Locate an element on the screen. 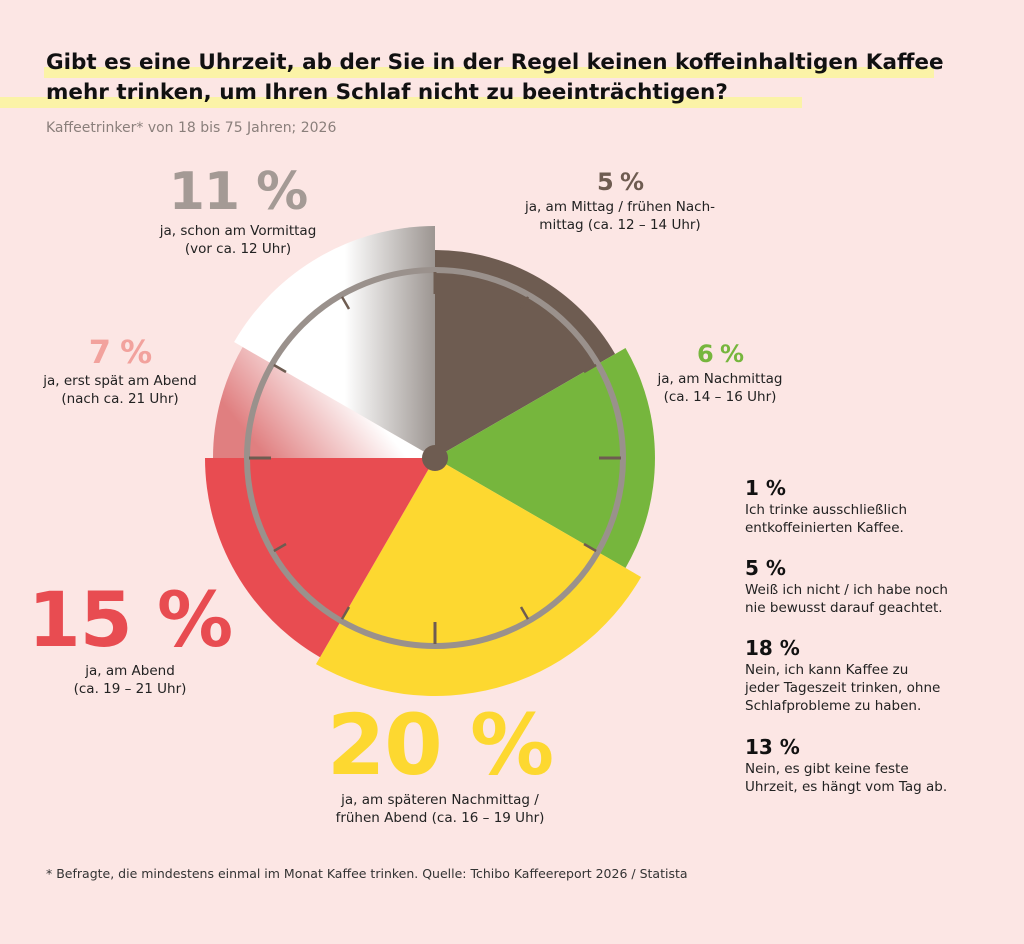 The height and width of the screenshot is (944, 1024). clock-center is located at coordinates (435, 458).